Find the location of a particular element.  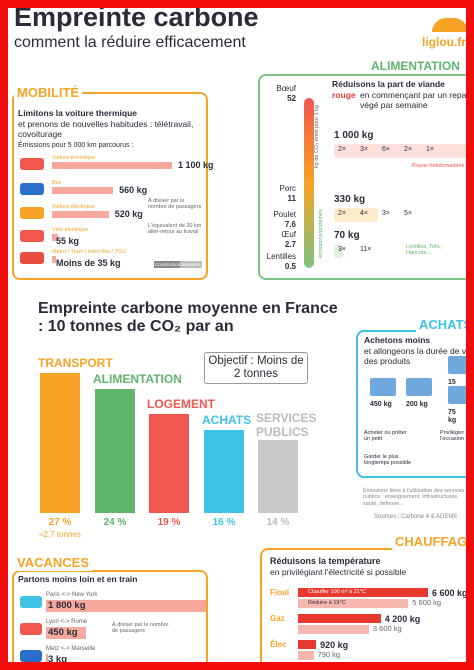

category-label: ALIMENTATION is located at coordinates (137, 378).